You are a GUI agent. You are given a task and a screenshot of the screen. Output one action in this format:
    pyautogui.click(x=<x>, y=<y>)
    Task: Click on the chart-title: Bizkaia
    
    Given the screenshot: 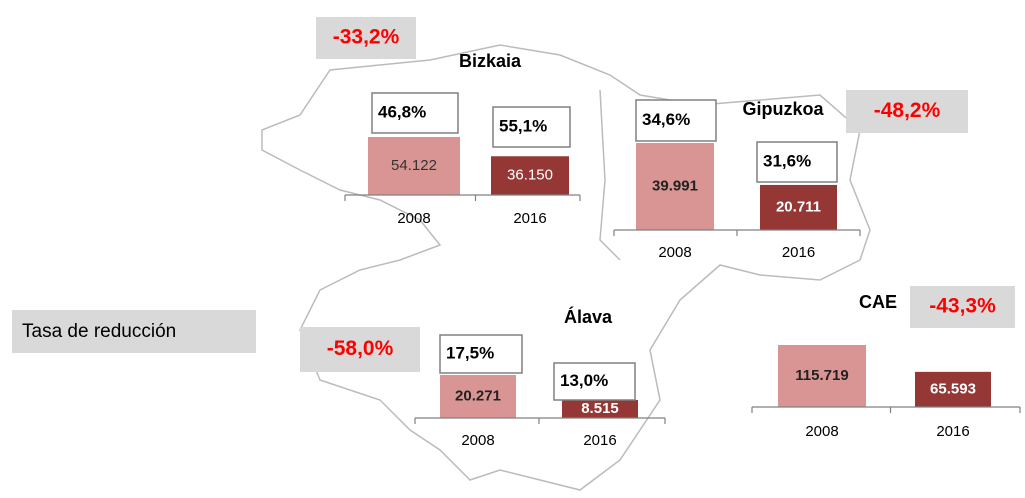 What is the action you would take?
    pyautogui.click(x=490, y=61)
    